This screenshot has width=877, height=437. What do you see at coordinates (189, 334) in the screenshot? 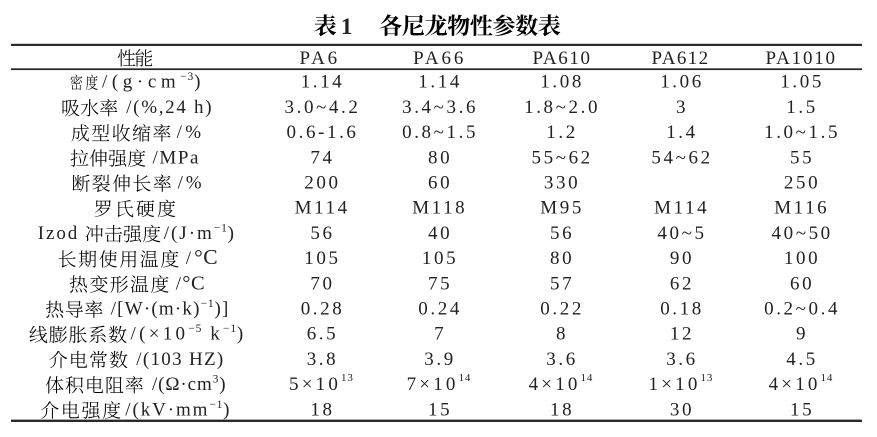
I see `svg-text: /(×10−5 k−1)` at bounding box center [189, 334].